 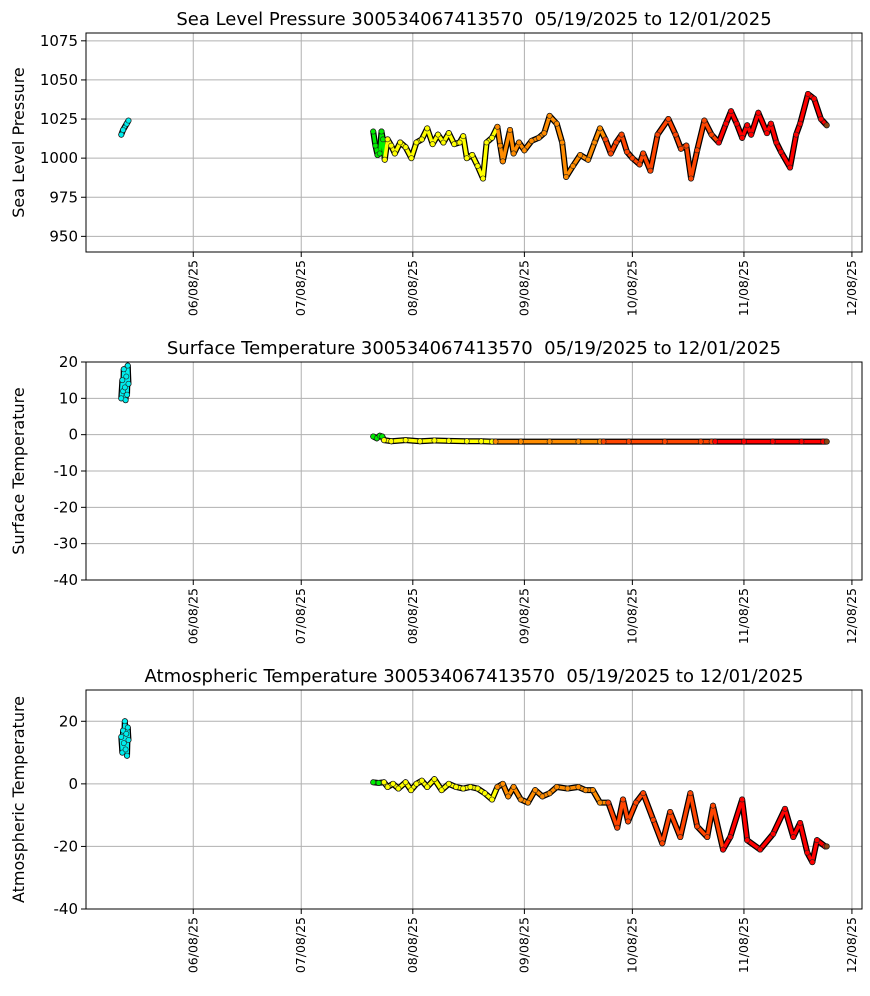 What do you see at coordinates (18, 470) in the screenshot?
I see `y-axis-label: Surface Temperature` at bounding box center [18, 470].